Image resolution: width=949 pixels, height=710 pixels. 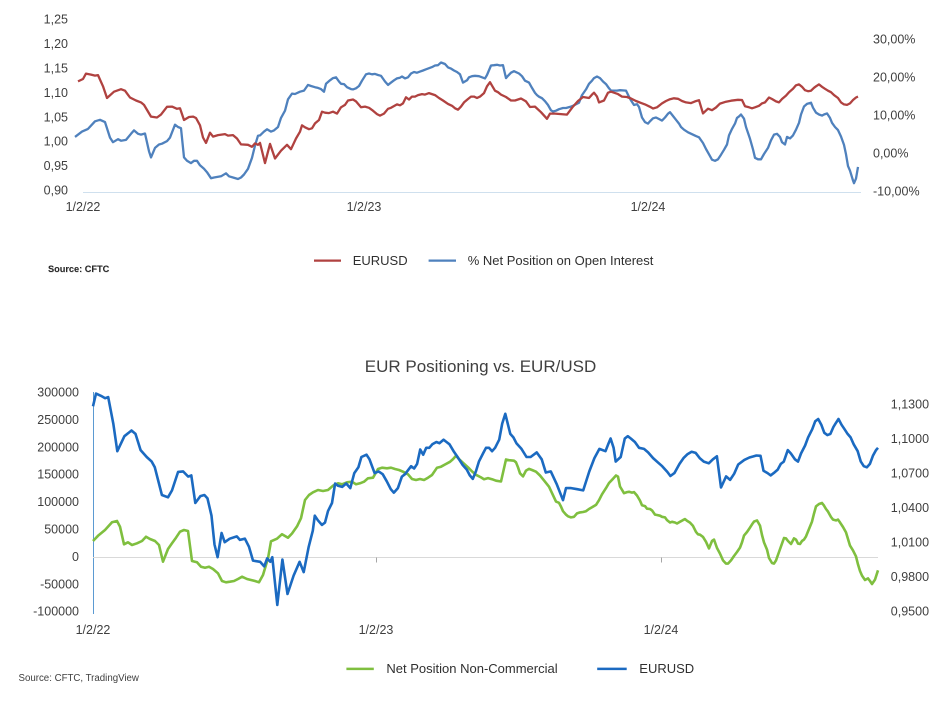 I want to click on svg-text: 0,9500, so click(x=910, y=612).